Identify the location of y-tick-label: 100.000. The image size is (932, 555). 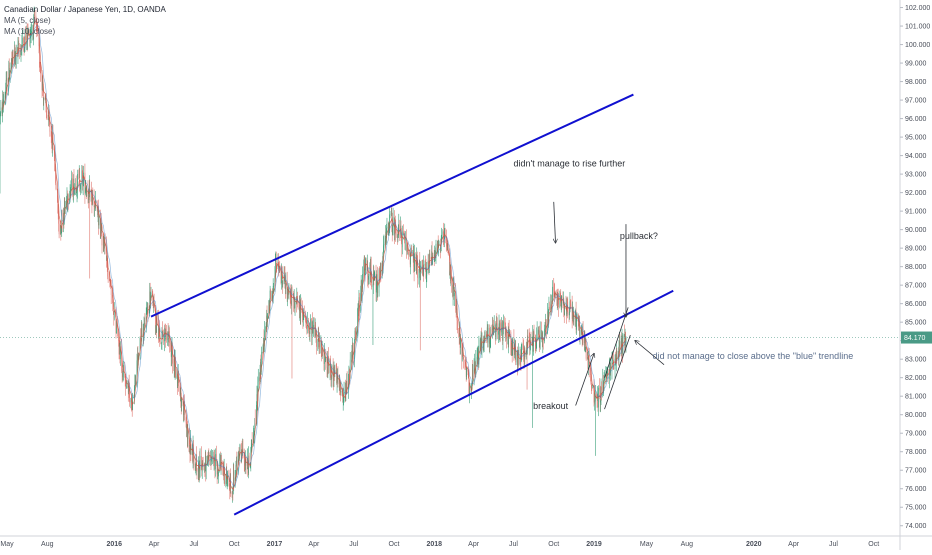
(917, 45).